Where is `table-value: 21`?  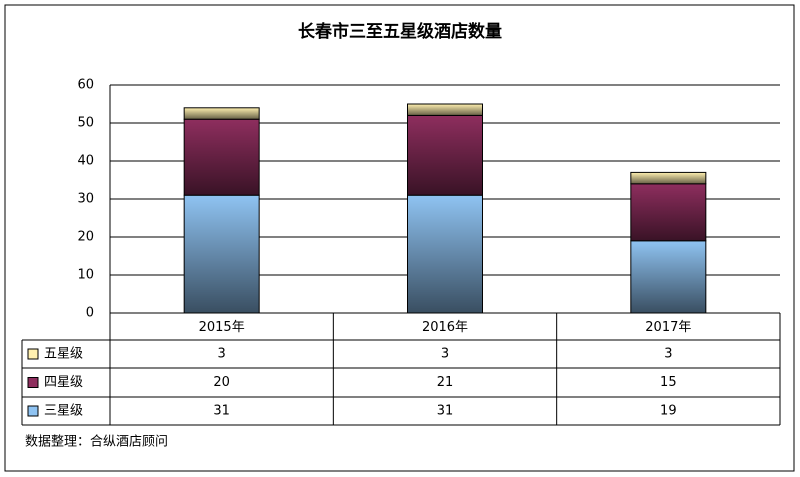
table-value: 21 is located at coordinates (445, 382).